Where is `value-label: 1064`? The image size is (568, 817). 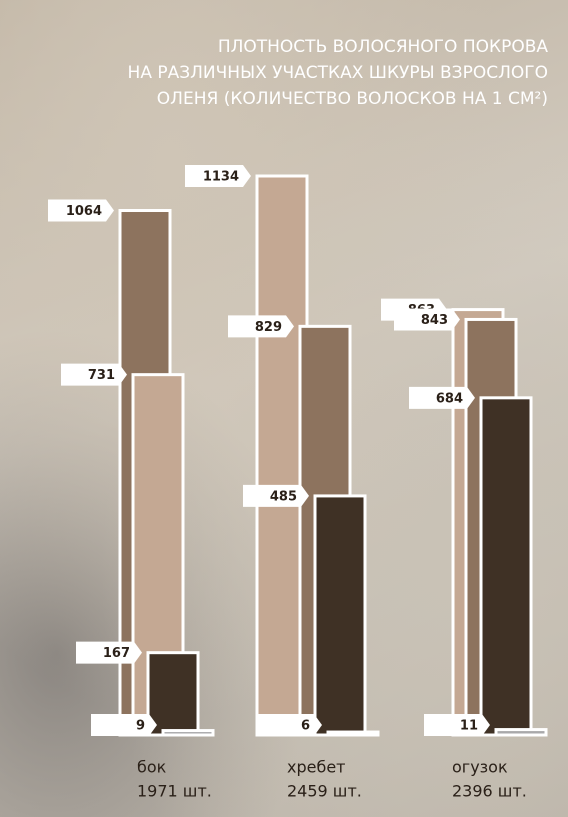
value-label: 1064 is located at coordinates (84, 211).